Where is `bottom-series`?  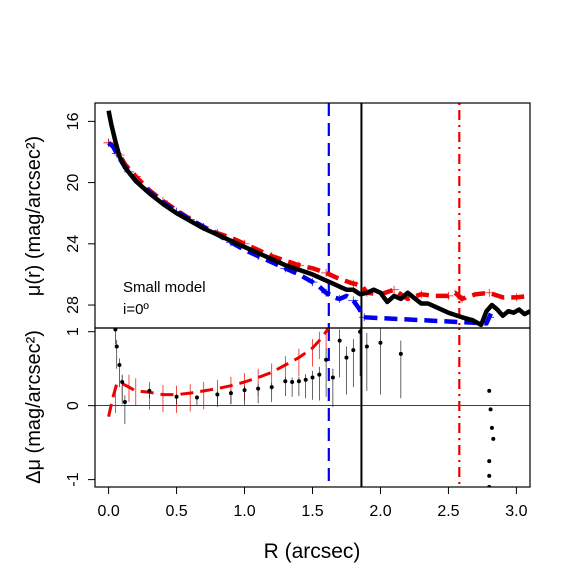
bottom-series is located at coordinates (219, 373).